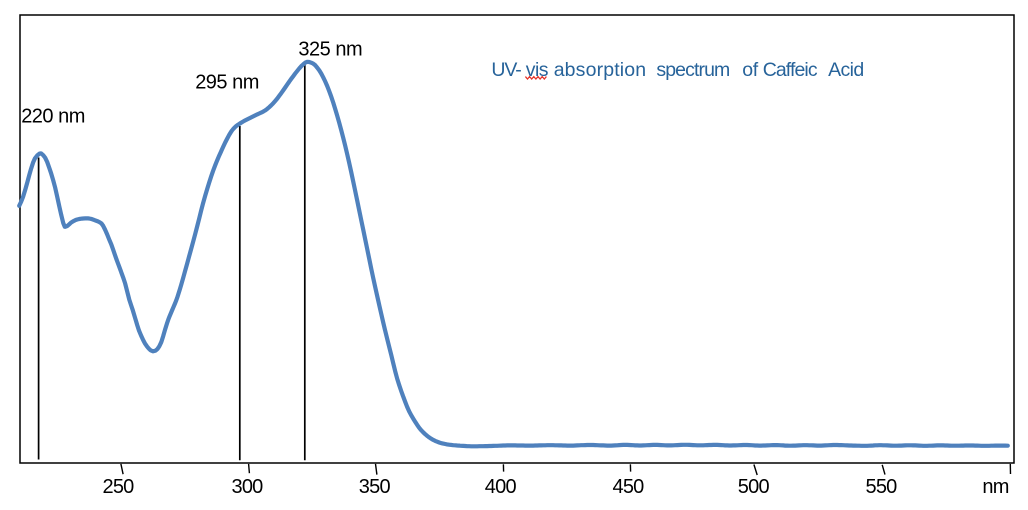 The image size is (1028, 510). I want to click on svg-text: 295 nm, so click(227, 82).